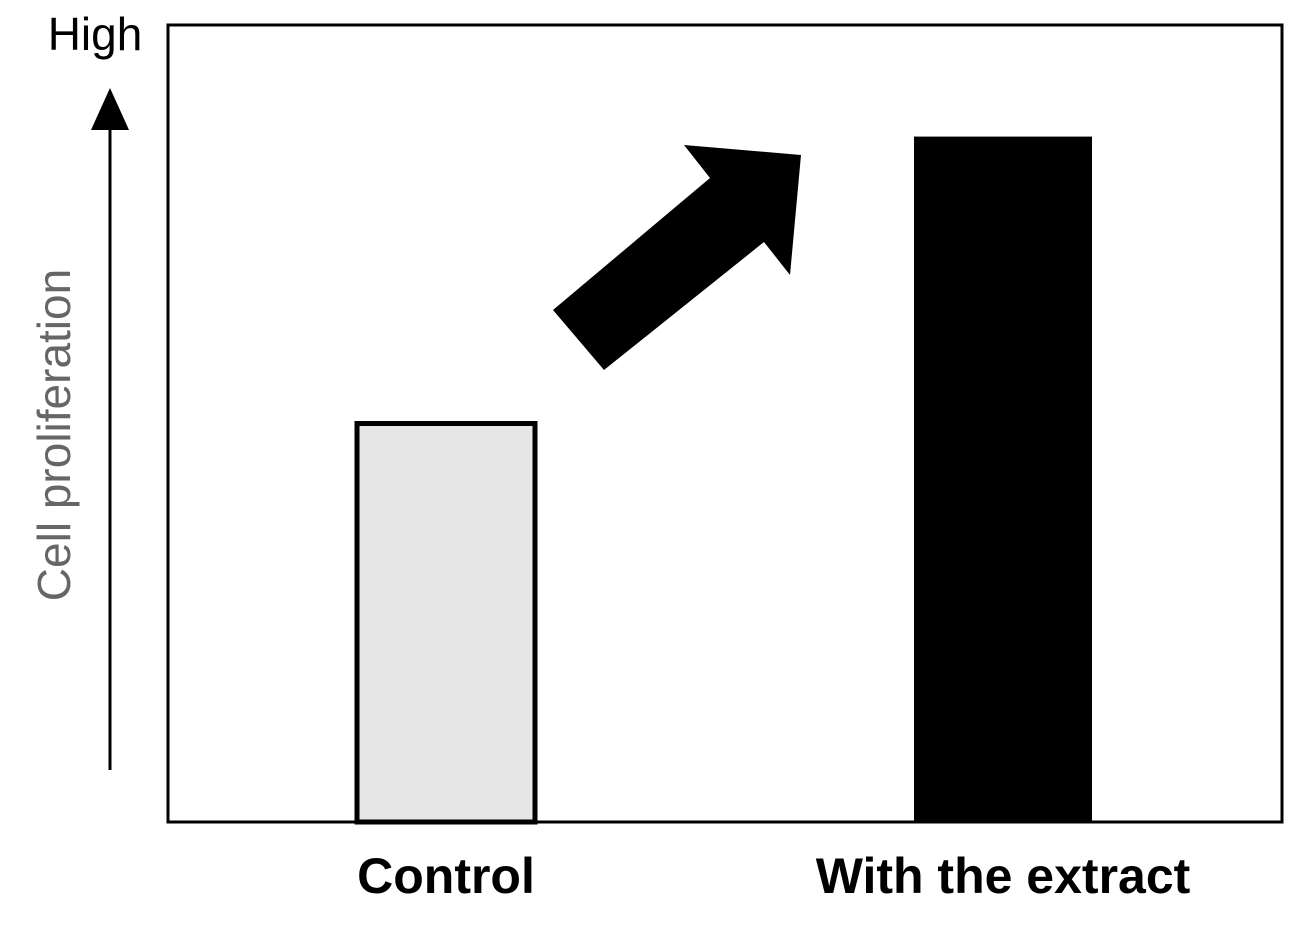  Describe the element at coordinates (54, 435) in the screenshot. I see `y-axis-label: Cell proliferation` at that location.